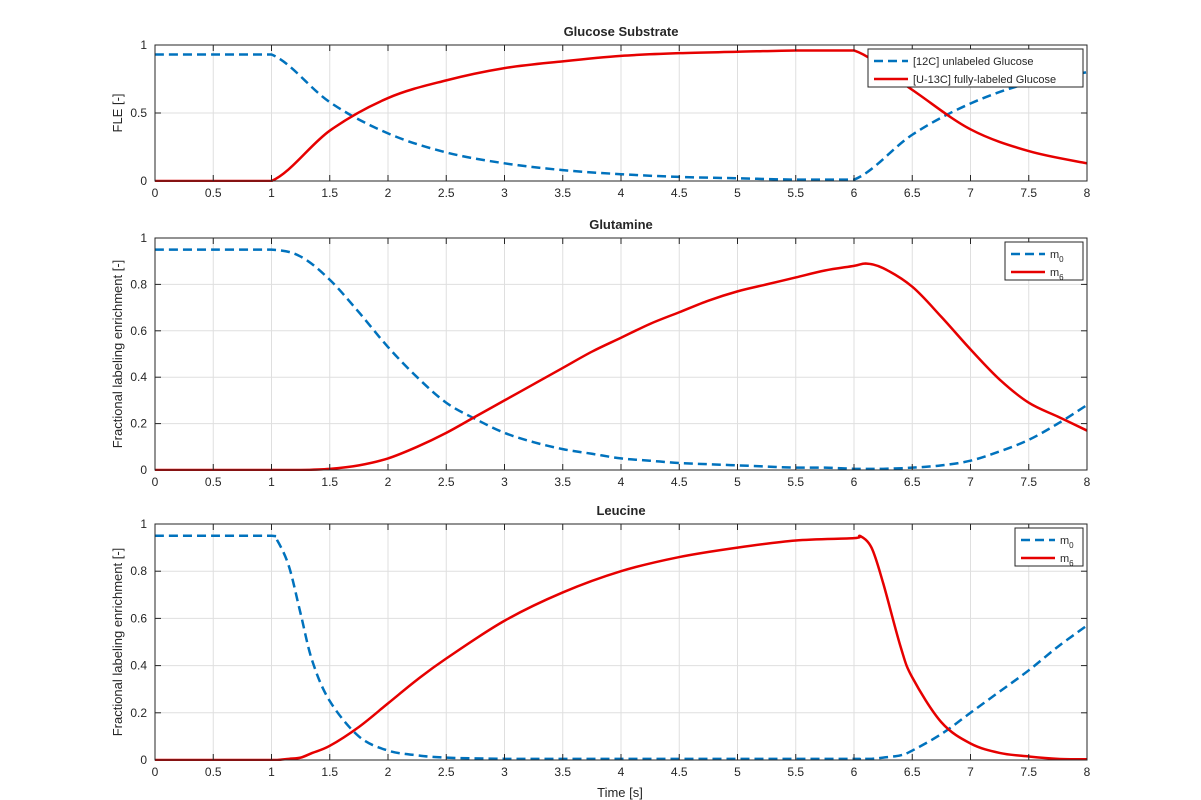 This screenshot has width=1201, height=800. What do you see at coordinates (117, 112) in the screenshot?
I see `y-axis-title: FLE [-]` at bounding box center [117, 112].